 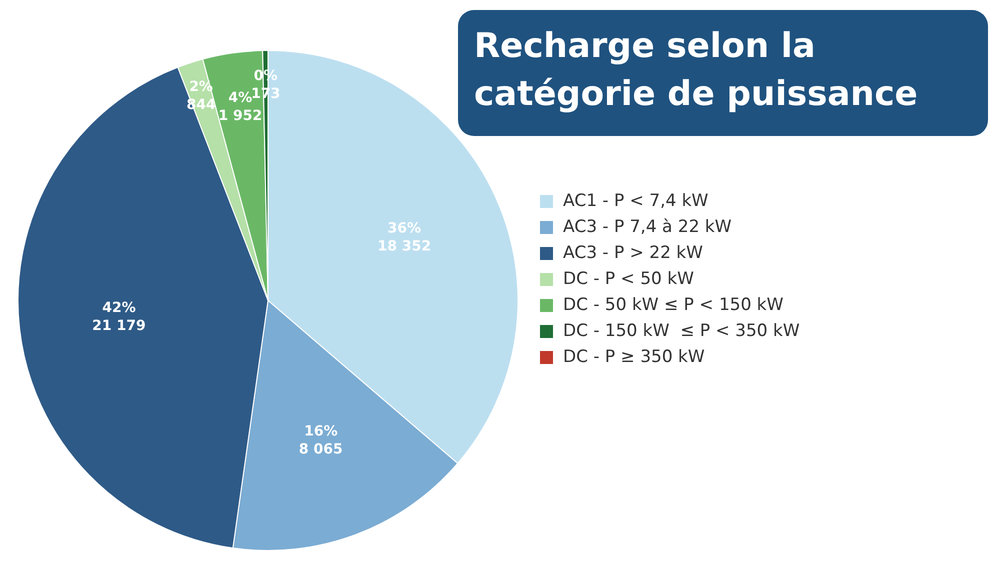 What do you see at coordinates (723, 73) in the screenshot?
I see `chart-title: Recharge selon la catégorie de puissance` at bounding box center [723, 73].